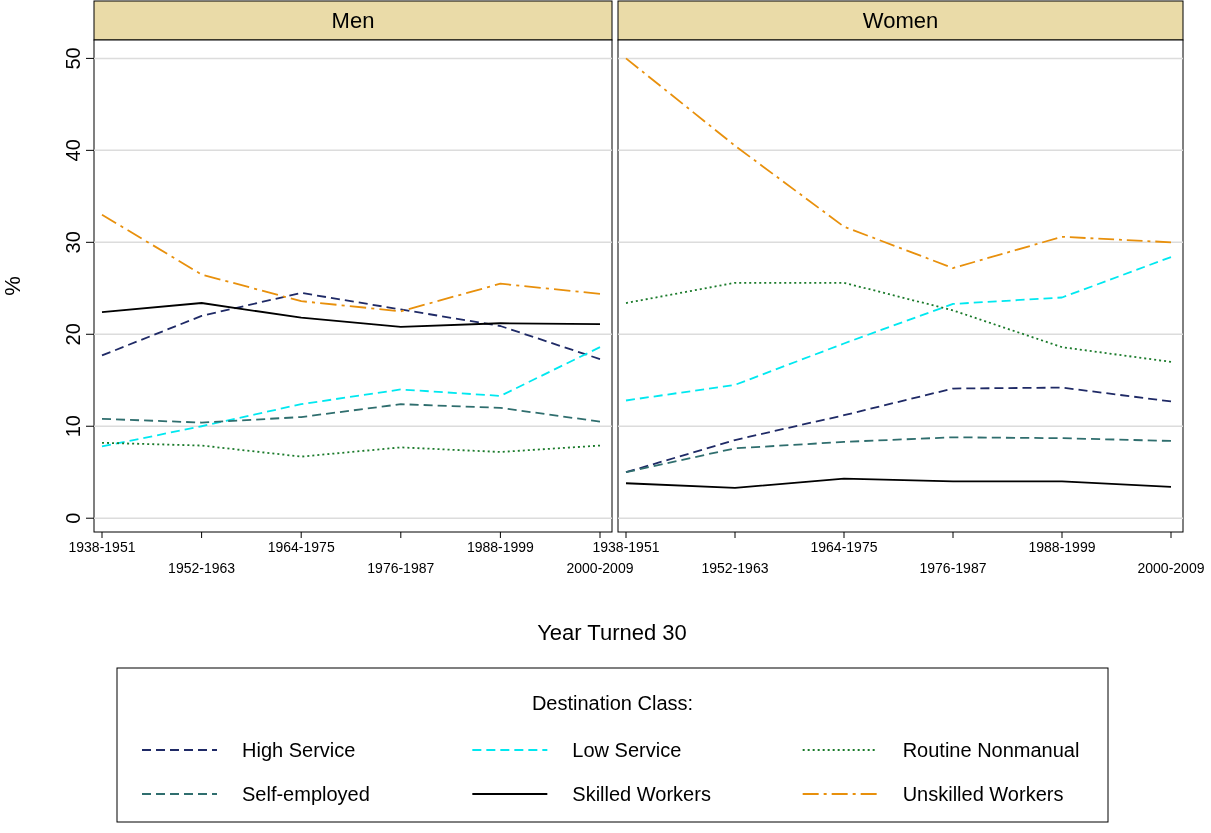 Image resolution: width=1211 pixels, height=833 pixels. Describe the element at coordinates (73, 334) in the screenshot. I see `y-tick-label: 20` at that location.